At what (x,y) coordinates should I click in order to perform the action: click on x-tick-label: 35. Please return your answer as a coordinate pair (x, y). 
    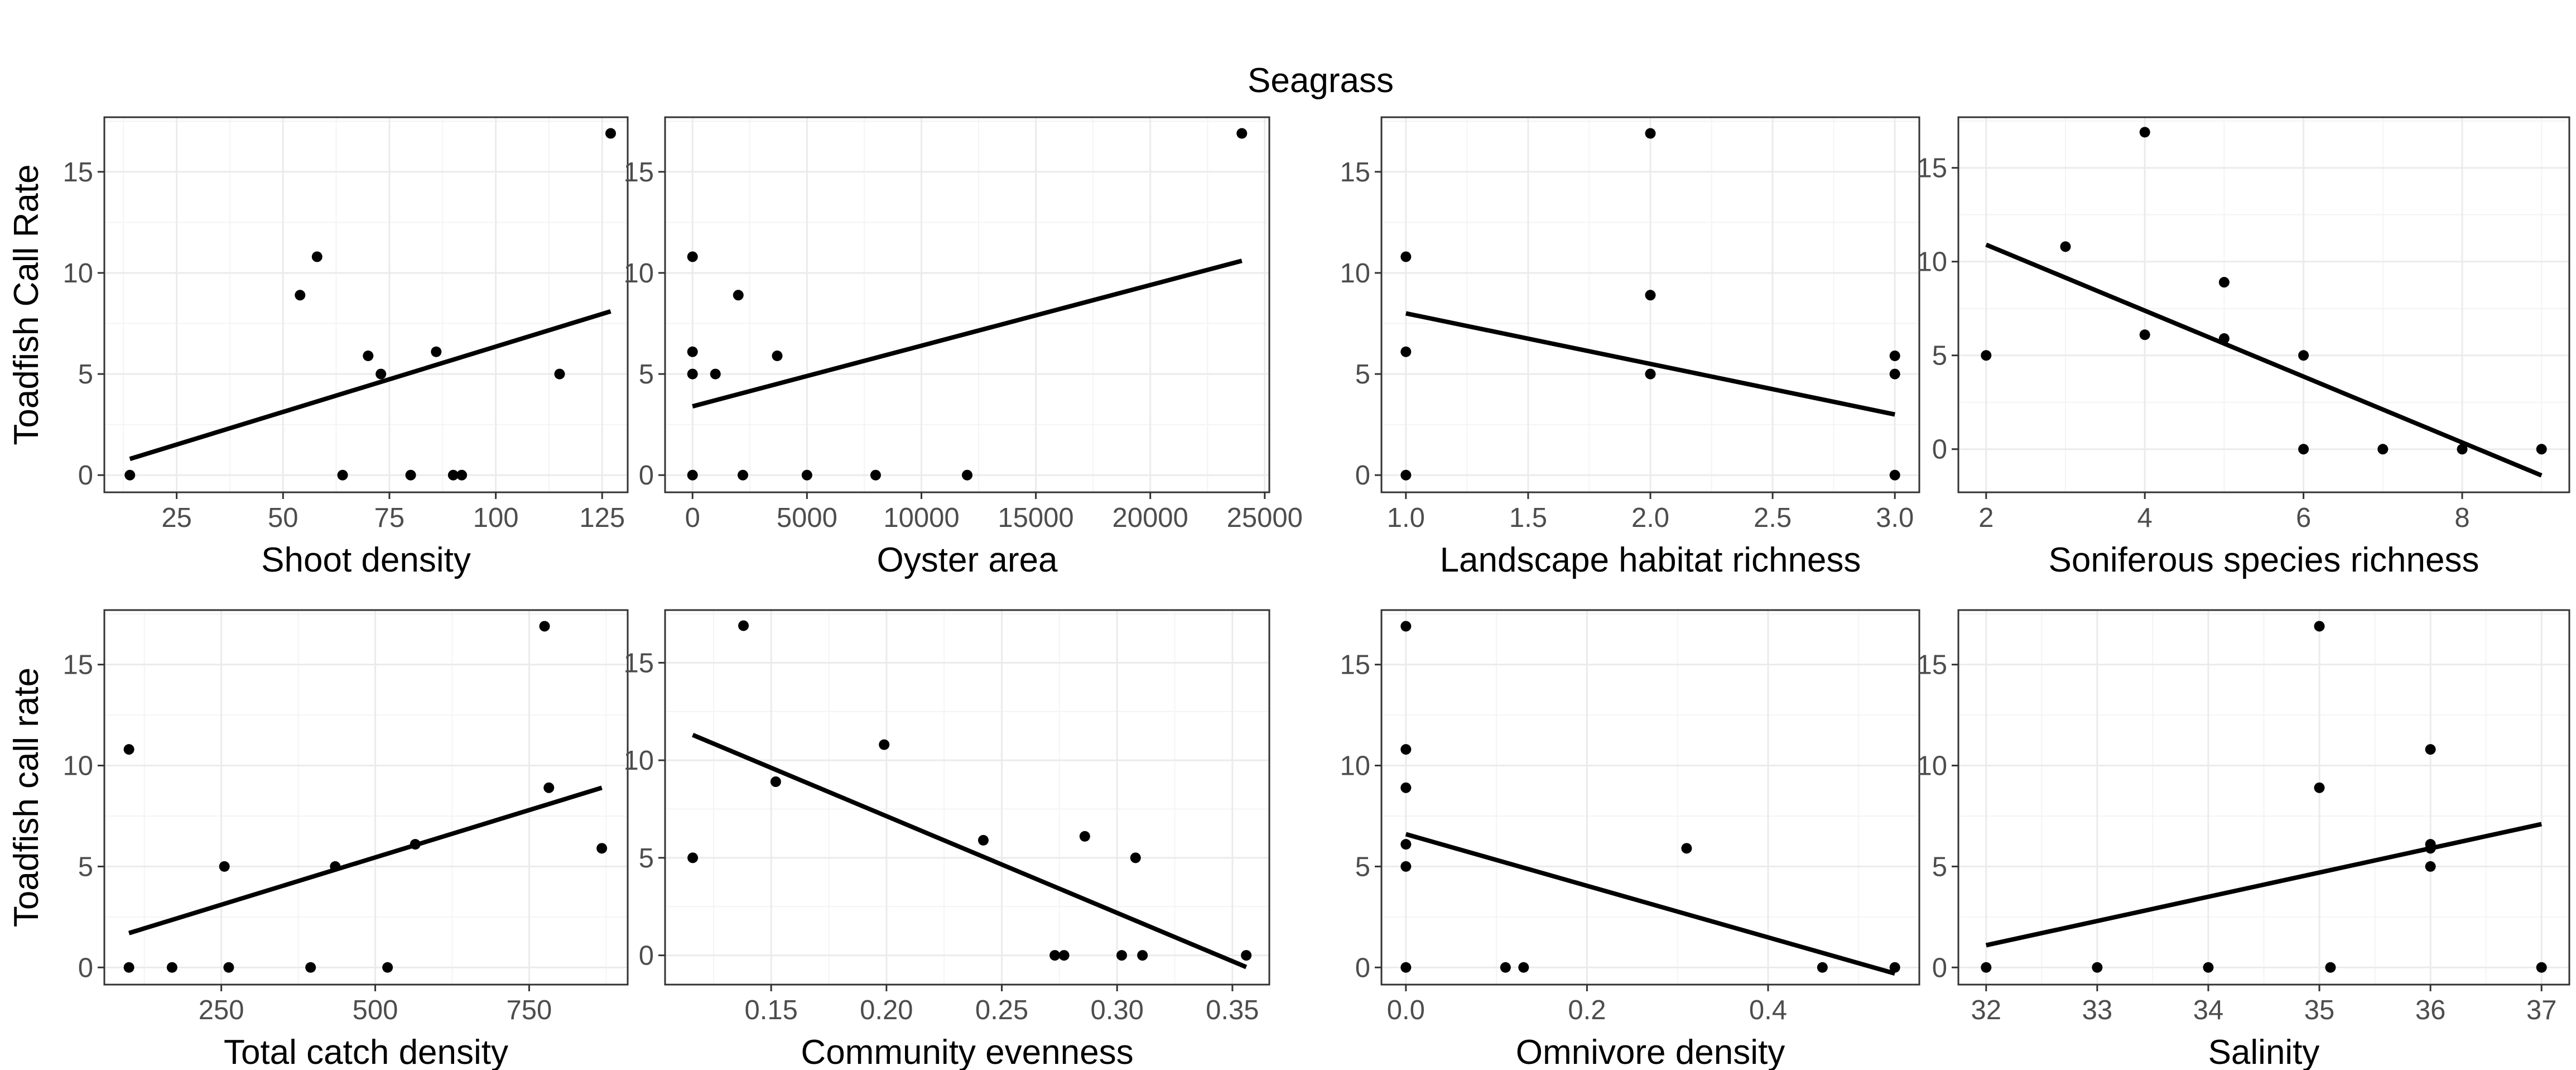
    Looking at the image, I should click on (2320, 1010).